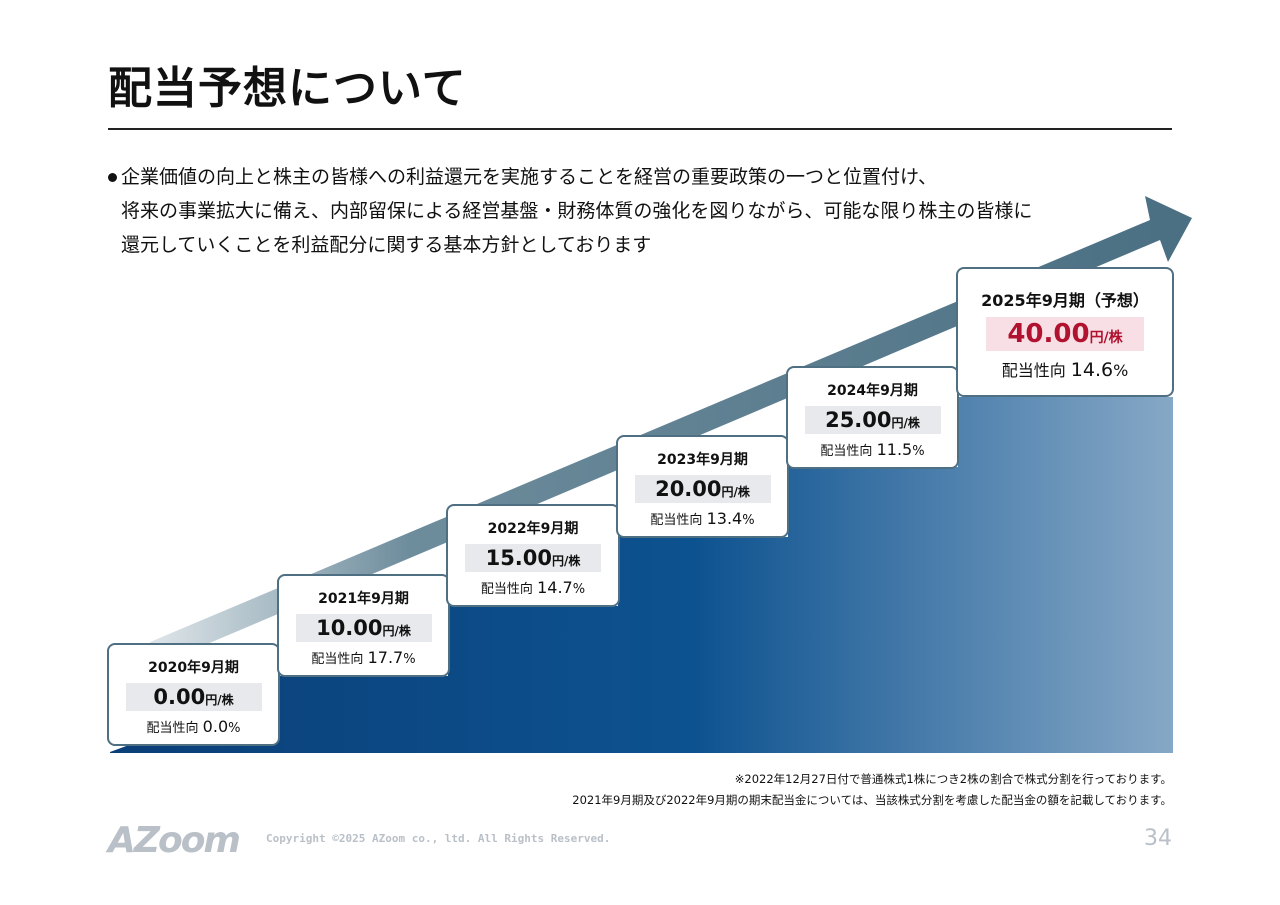 The image size is (1280, 905). I want to click on amount: 0.00円/株, so click(193, 697).